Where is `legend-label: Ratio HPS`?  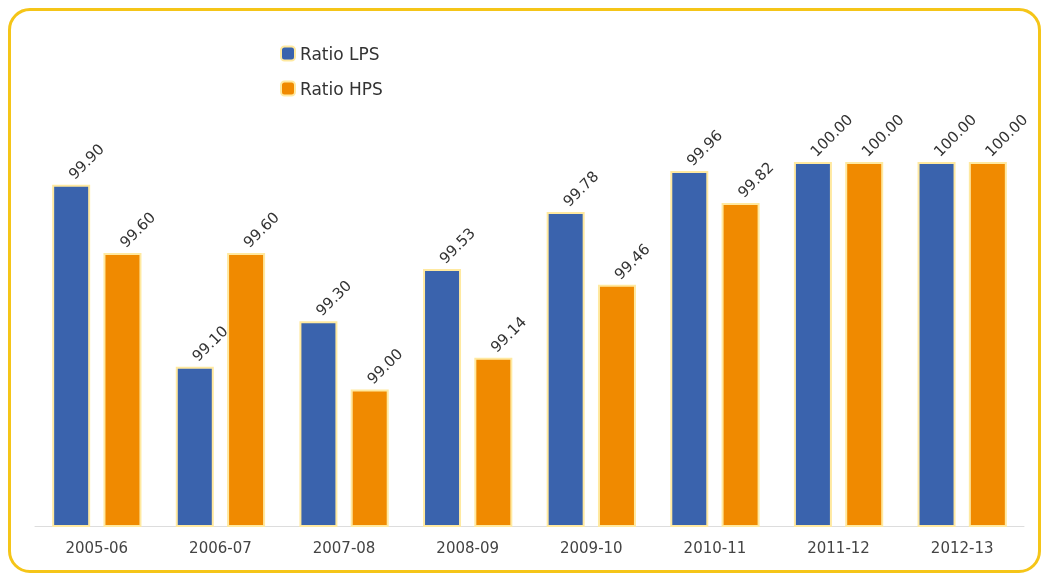 legend-label: Ratio HPS is located at coordinates (341, 88).